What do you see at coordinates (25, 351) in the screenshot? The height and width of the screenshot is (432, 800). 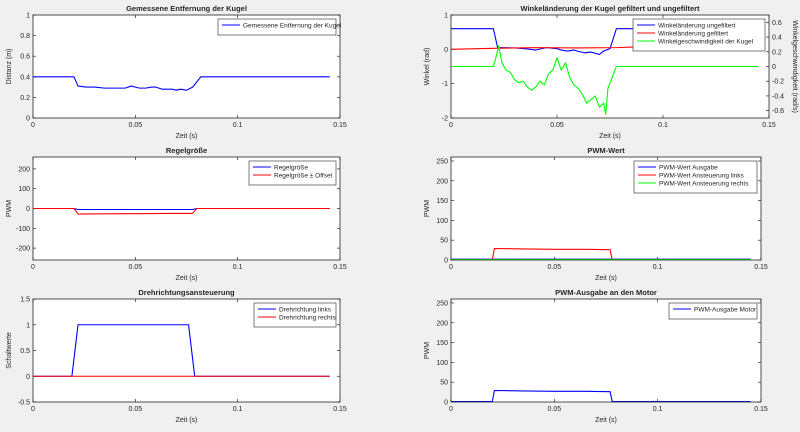 I see `y-tick-label: 0.5` at bounding box center [25, 351].